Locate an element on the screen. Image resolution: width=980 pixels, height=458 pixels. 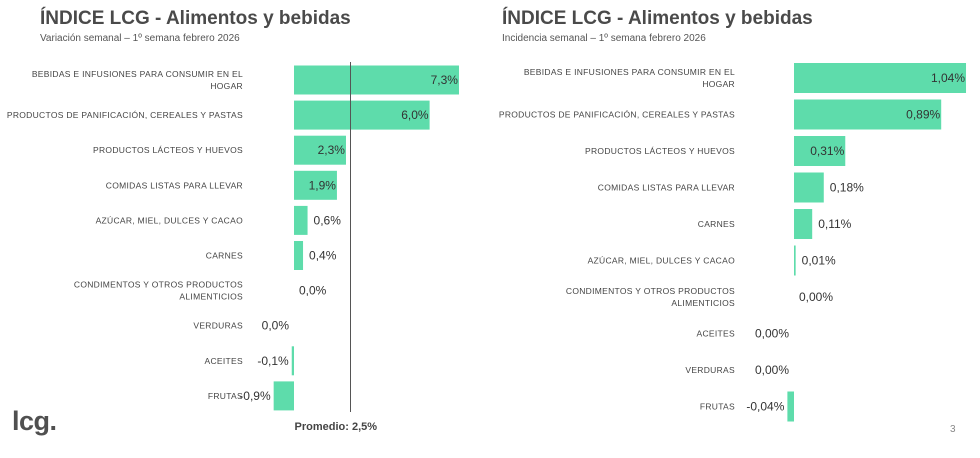
data-label: 0,18% is located at coordinates (847, 188).